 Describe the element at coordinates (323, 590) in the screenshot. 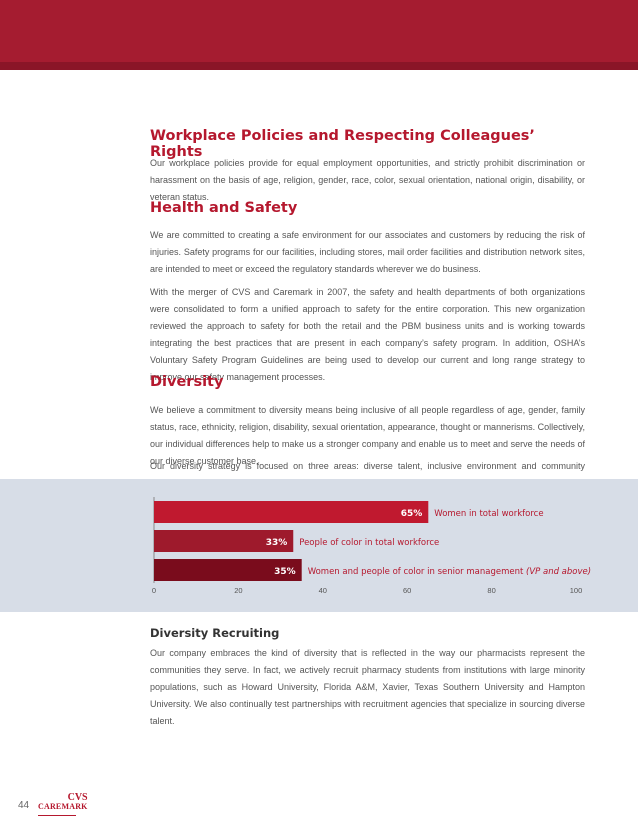

I see `chart-x-tick-label-3: 40` at that location.